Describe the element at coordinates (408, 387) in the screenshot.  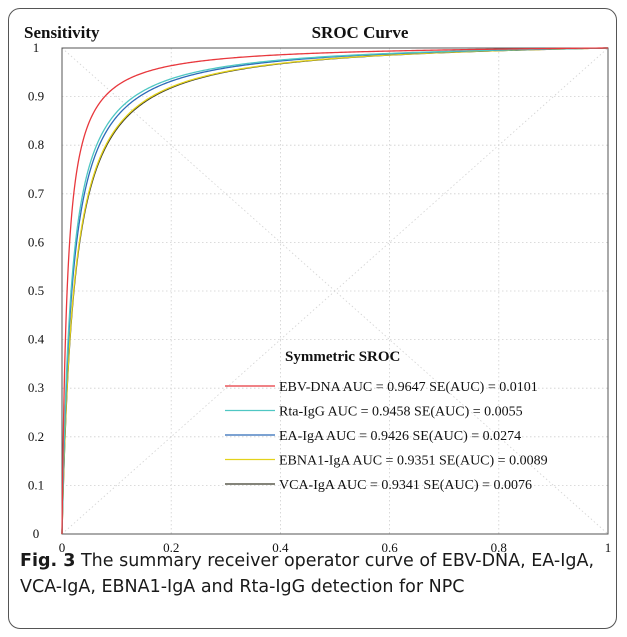
I see `legend-entry: EBV-DNA AUC = 0.9647 SE(AUC) = 0.0101` at that location.